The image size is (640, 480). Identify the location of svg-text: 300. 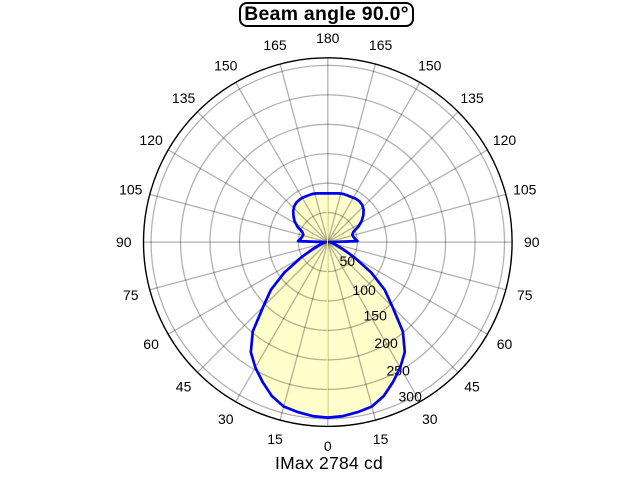
(411, 397).